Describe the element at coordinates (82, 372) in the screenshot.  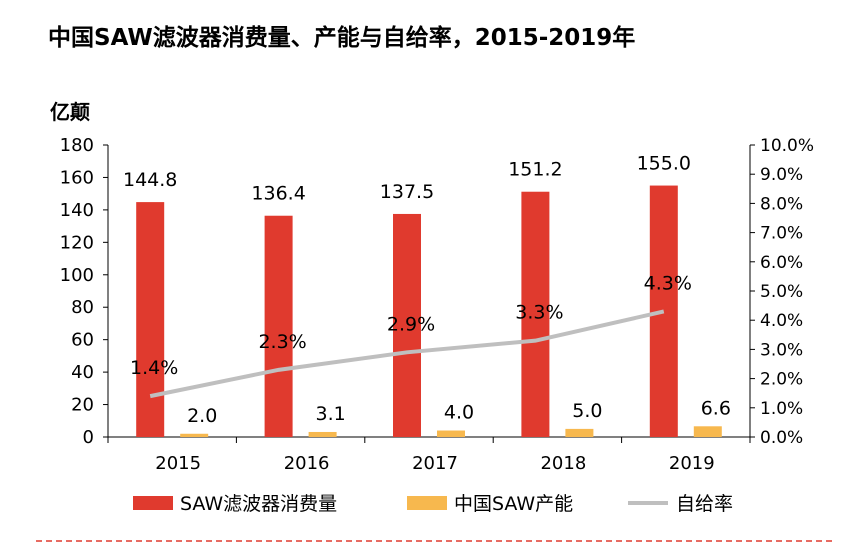
I see `left-tick-label: 40` at that location.